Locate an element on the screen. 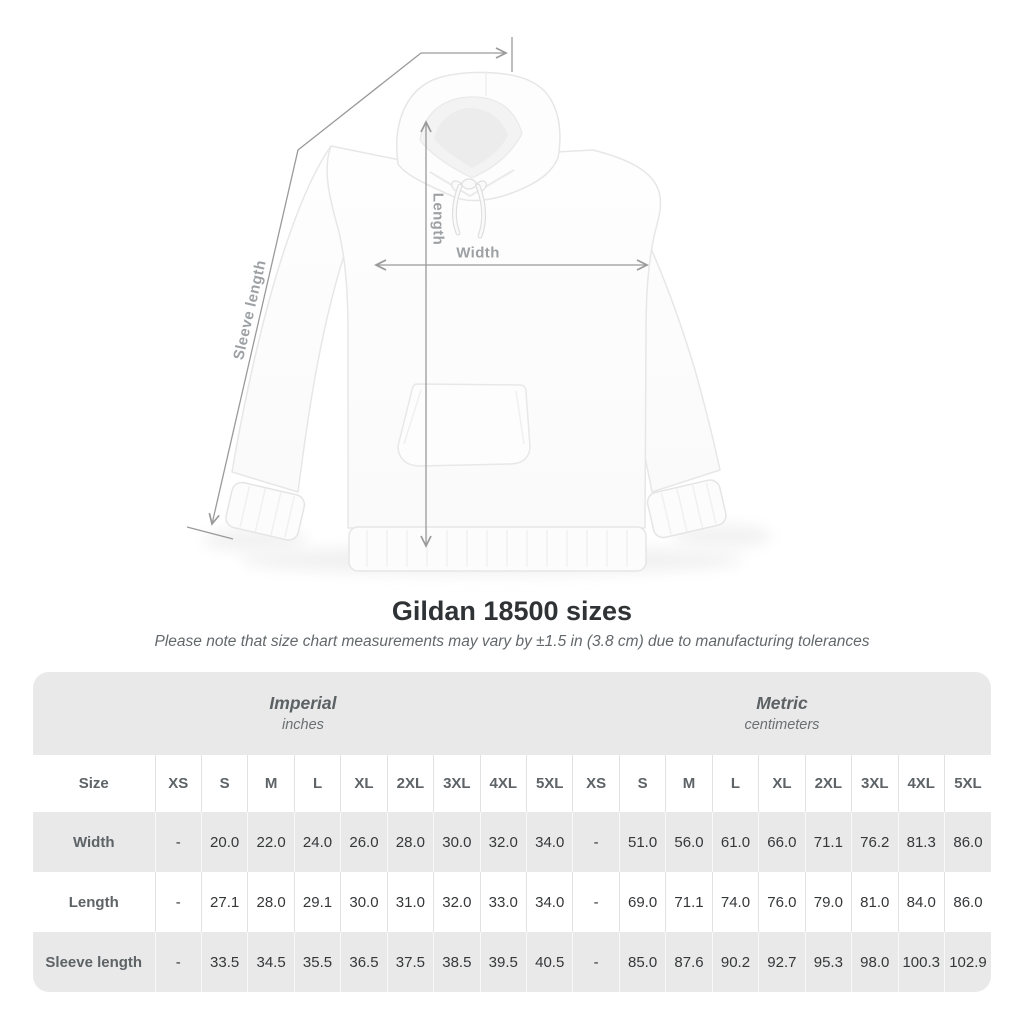 This screenshot has width=1024, height=1024. value-cell: 61.0 is located at coordinates (735, 842).